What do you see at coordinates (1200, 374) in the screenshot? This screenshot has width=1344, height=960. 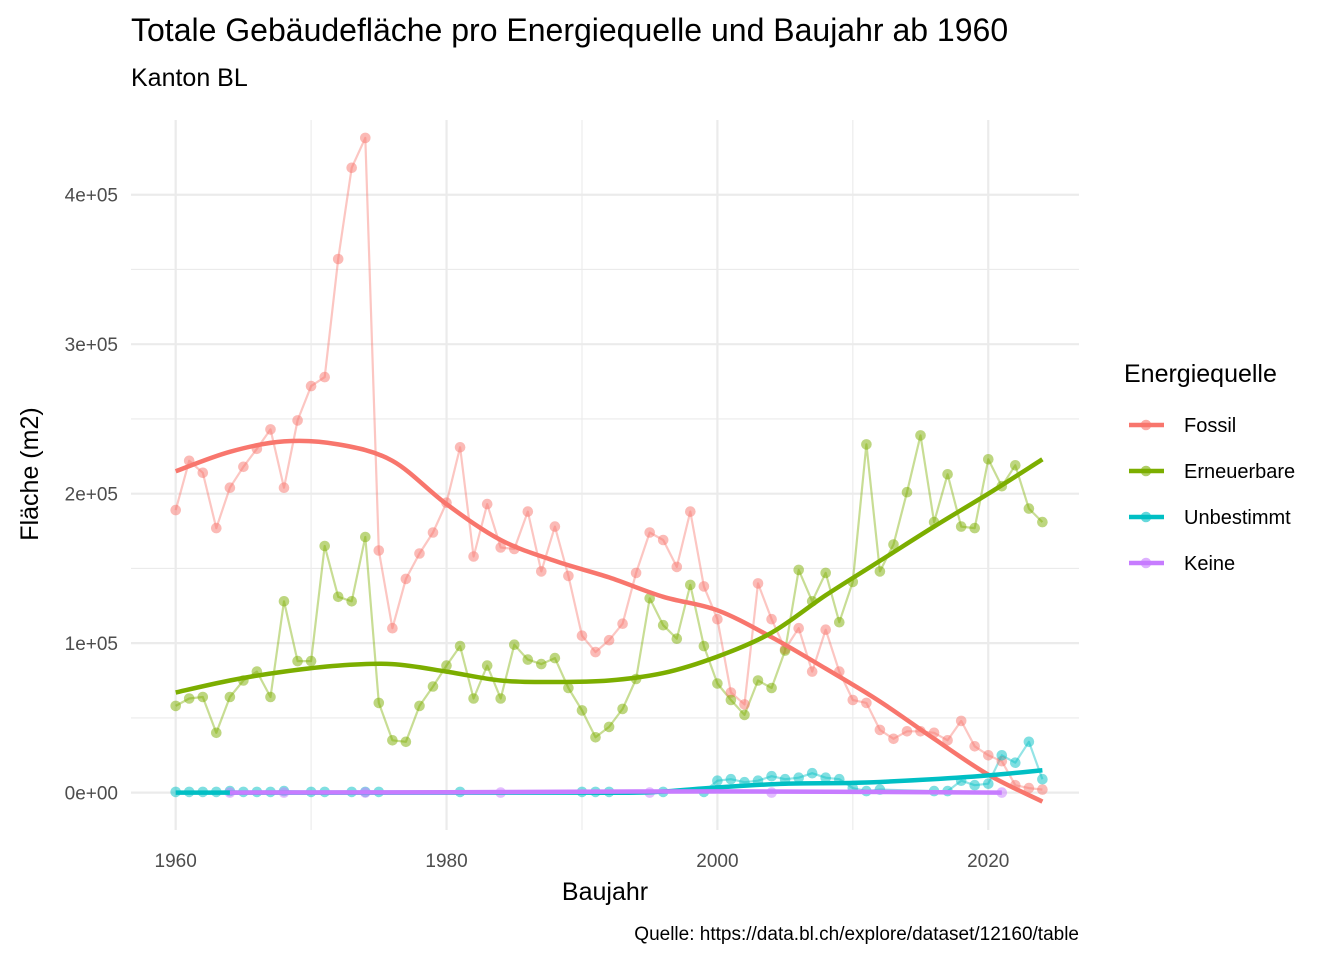 I see `legend-title: Energiequelle` at bounding box center [1200, 374].